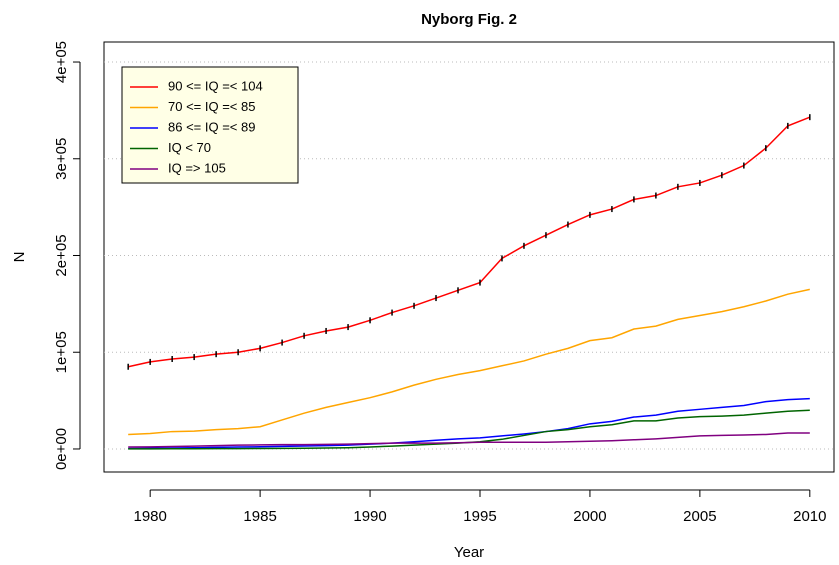 Image resolution: width=839 pixels, height=565 pixels. What do you see at coordinates (479, 516) in the screenshot?
I see `x-tick-label: 1995` at bounding box center [479, 516].